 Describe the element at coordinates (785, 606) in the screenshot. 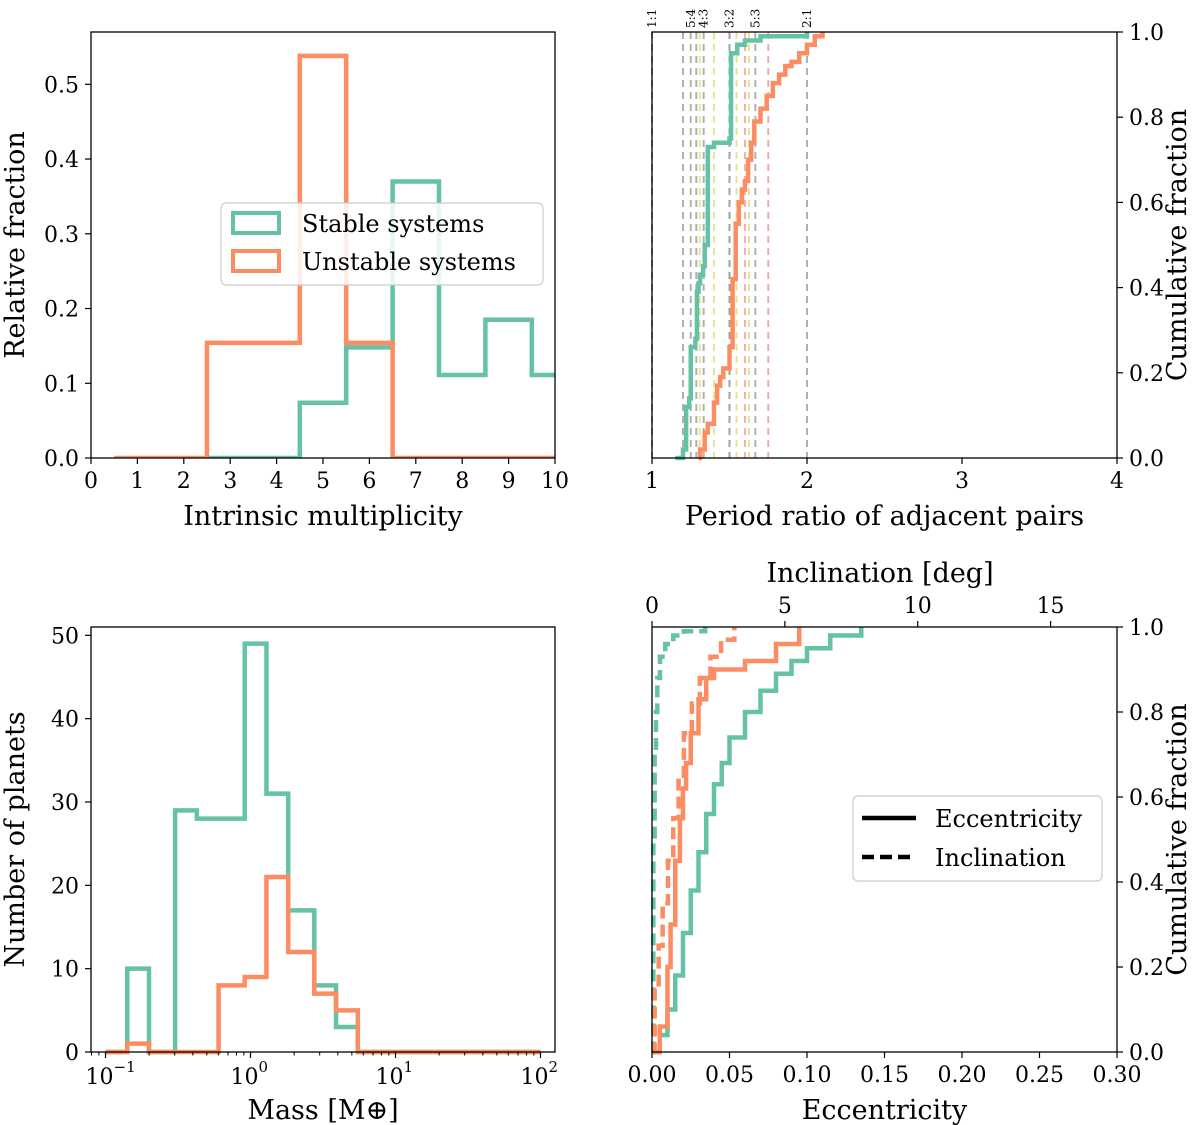

I see `x2-tick-label: 5` at that location.